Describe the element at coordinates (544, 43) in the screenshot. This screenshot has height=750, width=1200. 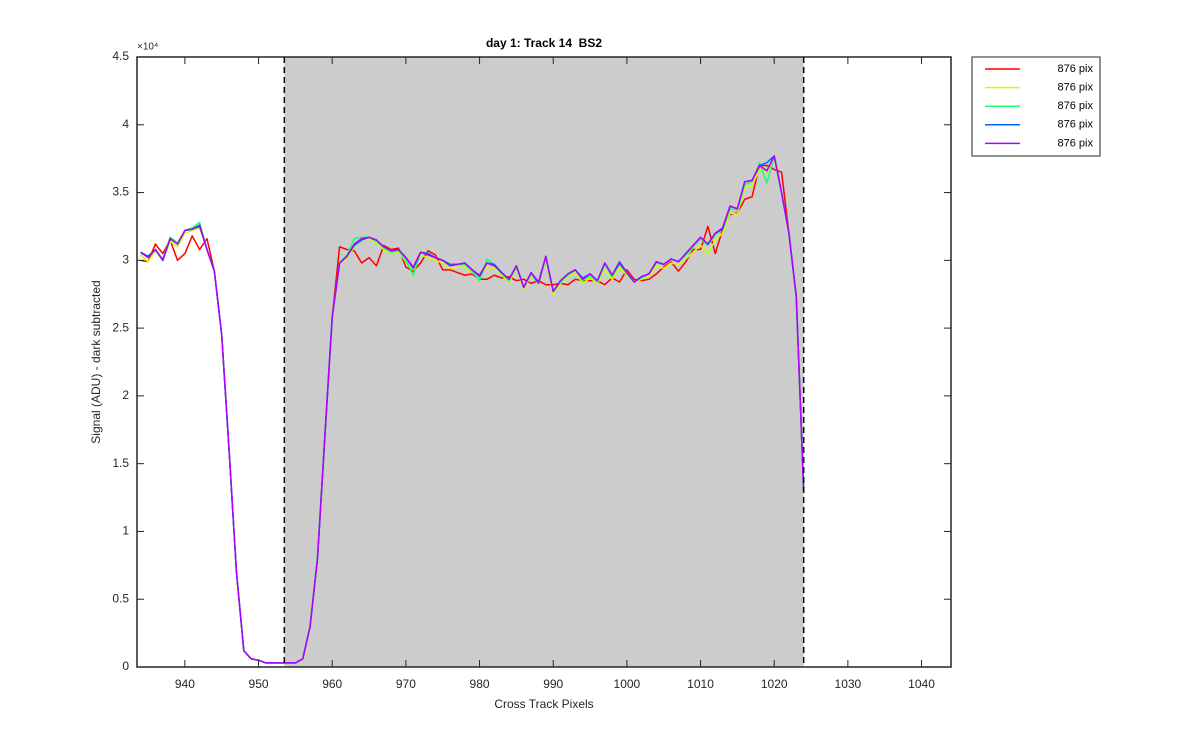
I see `chart-title: day 1: Track 14 BS2` at that location.